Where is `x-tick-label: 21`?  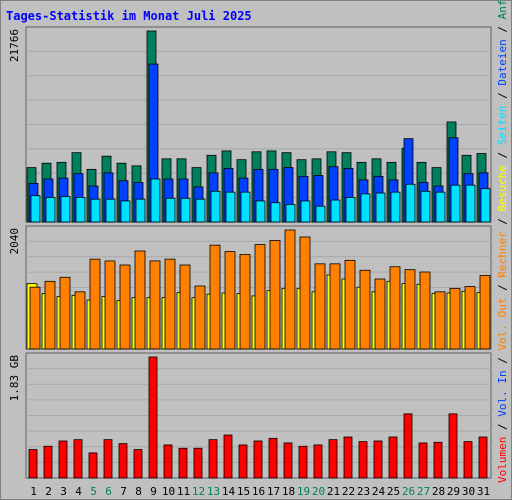
x-tick-label: 21 is located at coordinates (333, 491).